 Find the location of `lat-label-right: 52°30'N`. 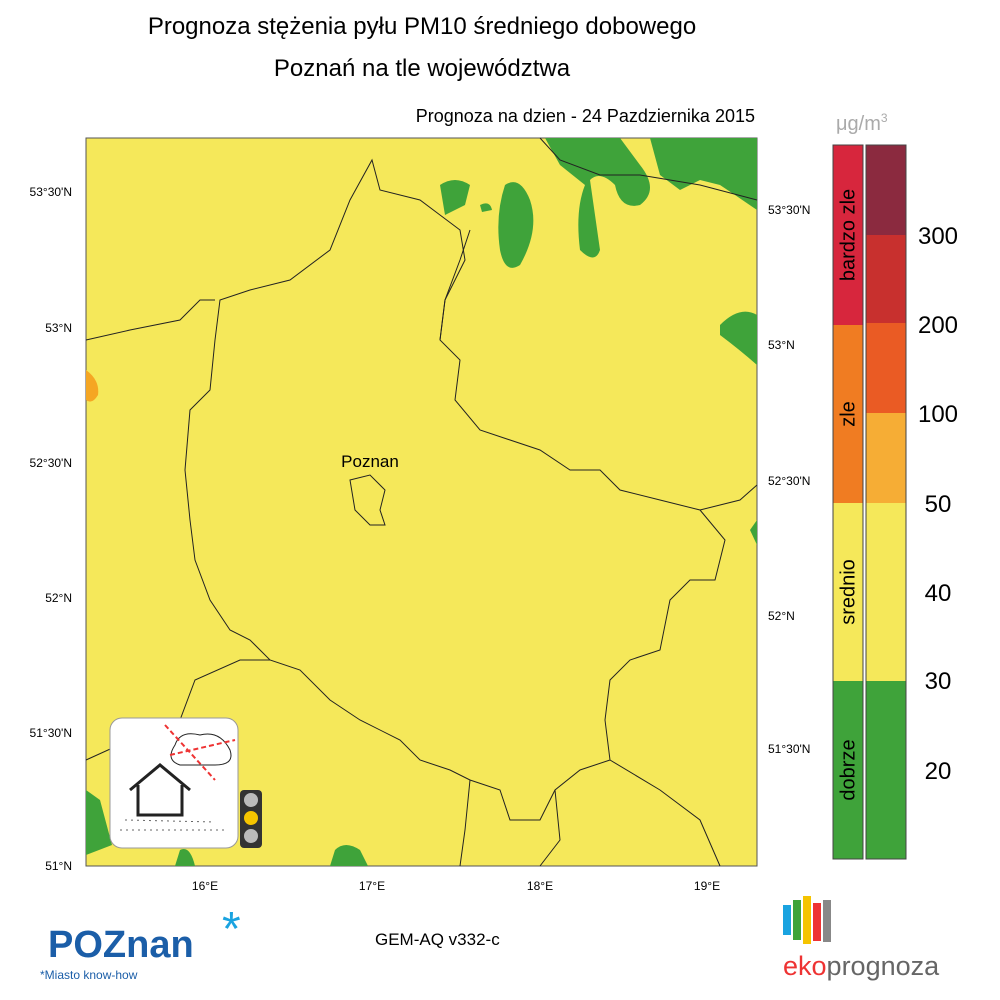

lat-label-right: 52°30'N is located at coordinates (789, 481).